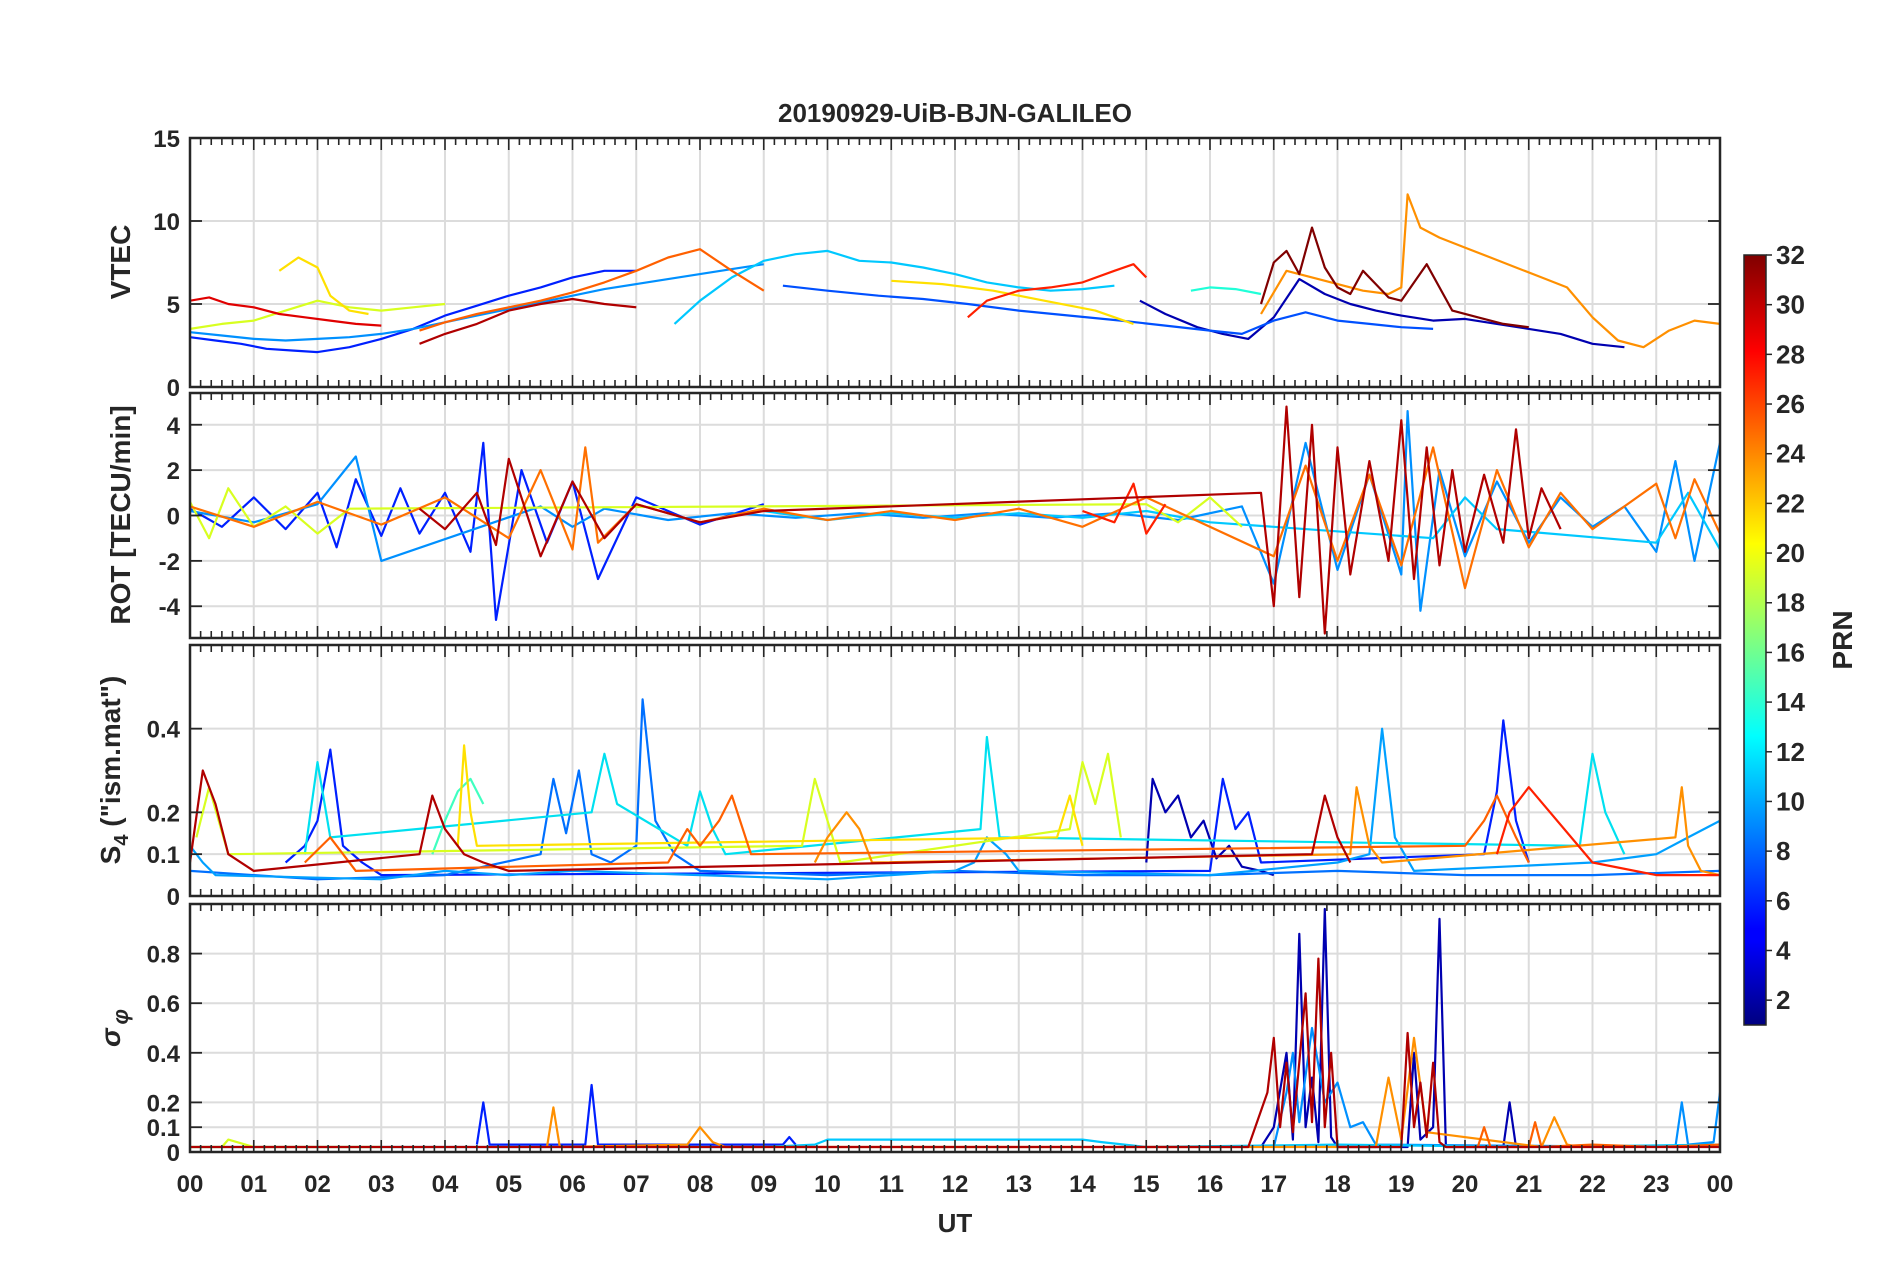  I want to click on colorbar-tick-label: 26, so click(1790, 404).